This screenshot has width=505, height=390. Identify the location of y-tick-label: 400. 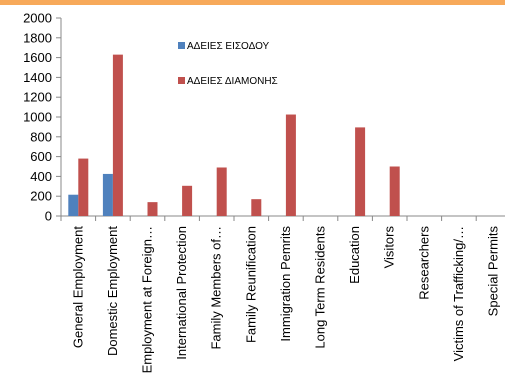
(41, 176).